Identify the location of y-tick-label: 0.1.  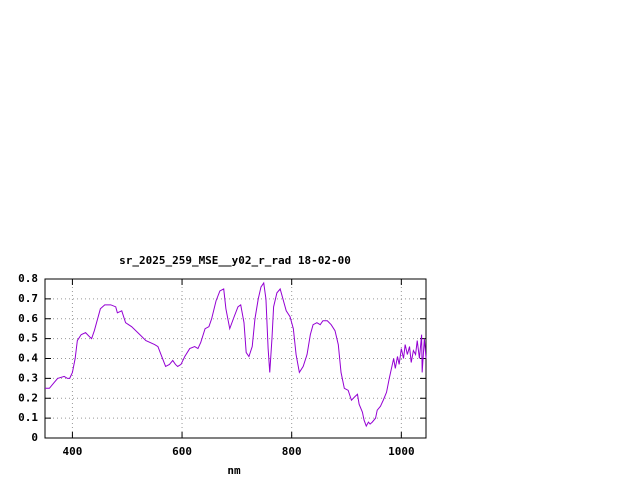
(28, 417).